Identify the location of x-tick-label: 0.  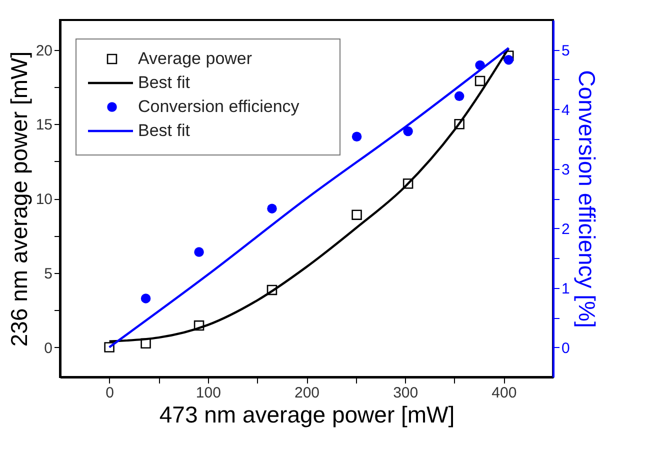
(110, 393).